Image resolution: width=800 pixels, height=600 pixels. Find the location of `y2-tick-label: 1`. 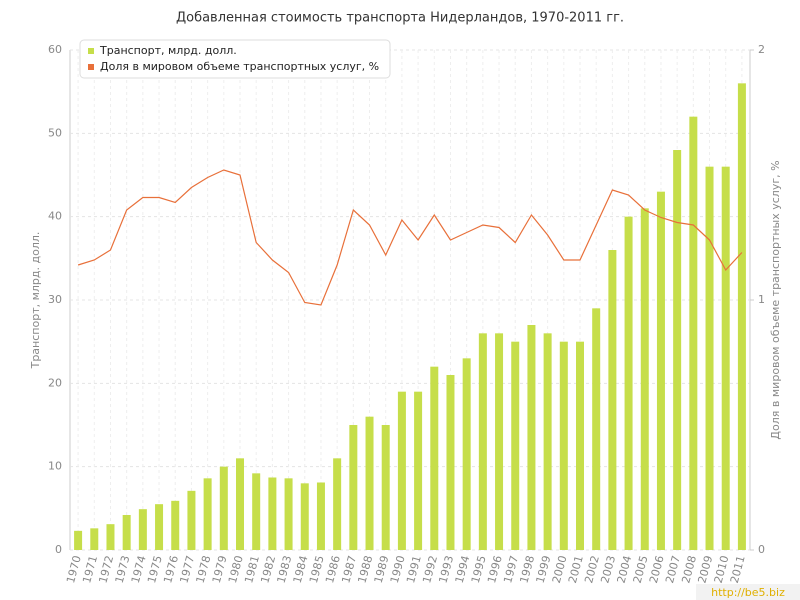

y2-tick-label: 1 is located at coordinates (761, 299).